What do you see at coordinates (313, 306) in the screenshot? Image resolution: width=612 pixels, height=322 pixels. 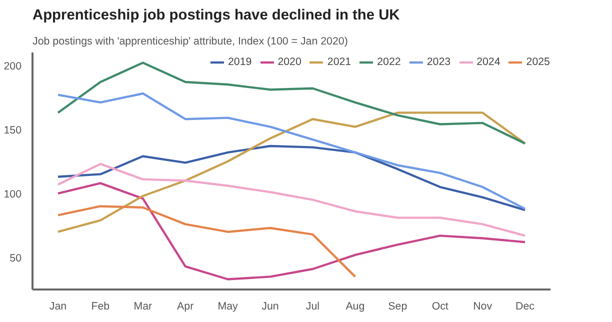 I see `x-tick-label: Jul` at bounding box center [313, 306].